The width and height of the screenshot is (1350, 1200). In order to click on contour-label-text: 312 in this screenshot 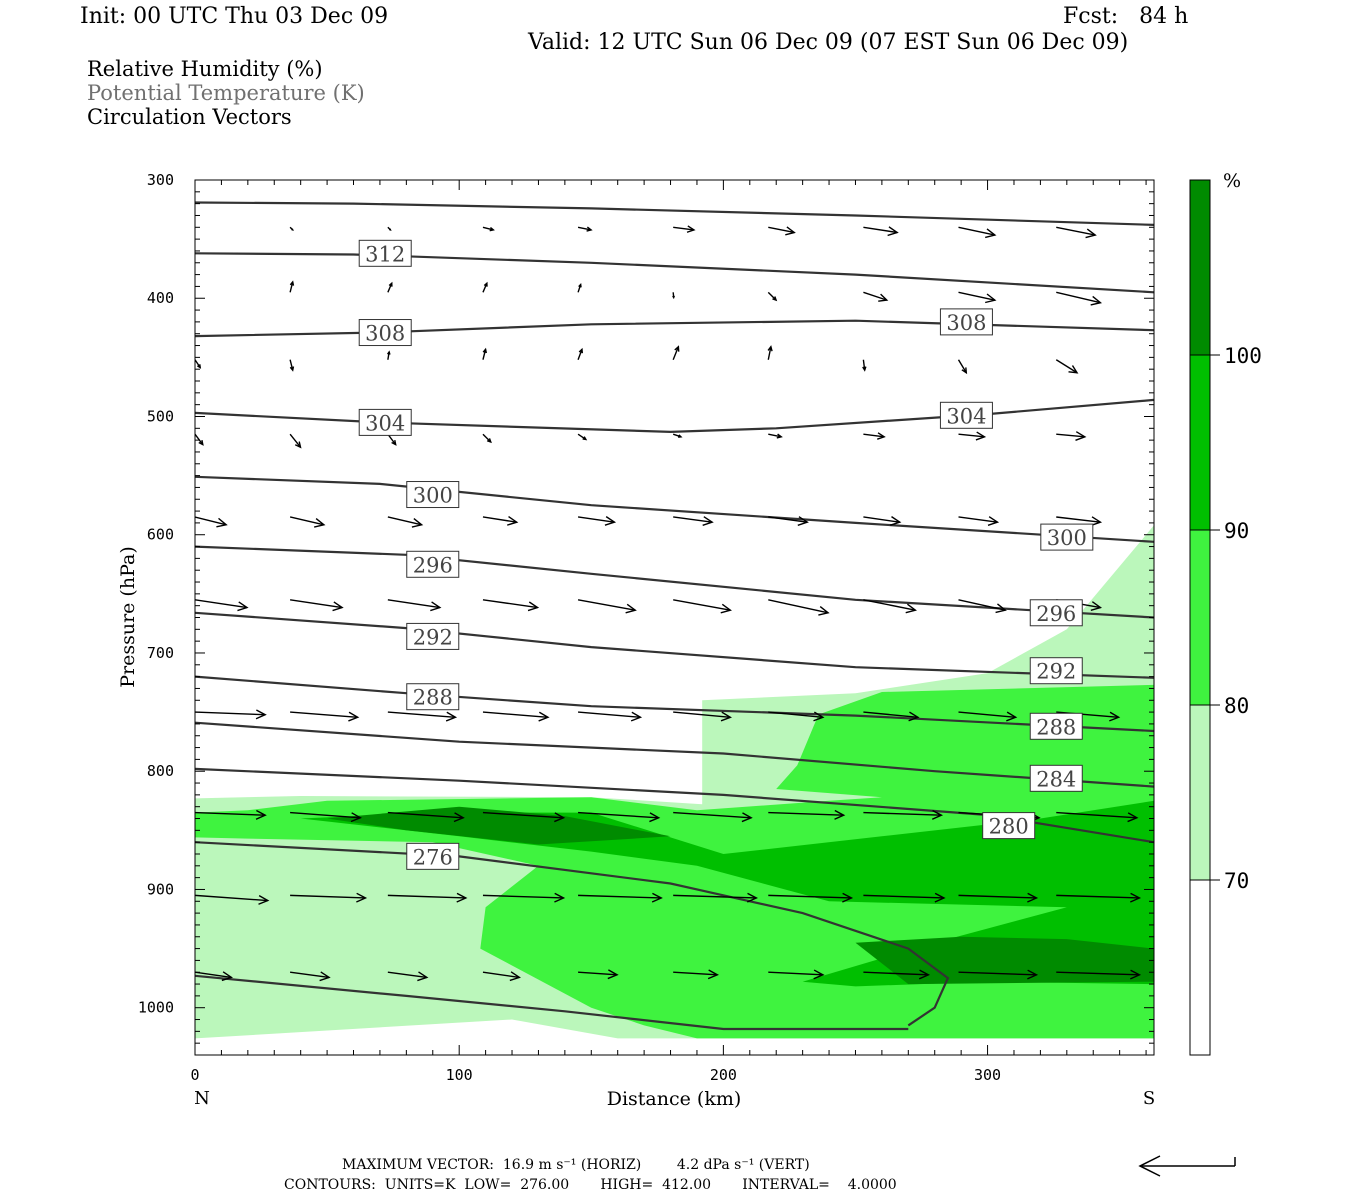, I will do `click(385, 254)`.